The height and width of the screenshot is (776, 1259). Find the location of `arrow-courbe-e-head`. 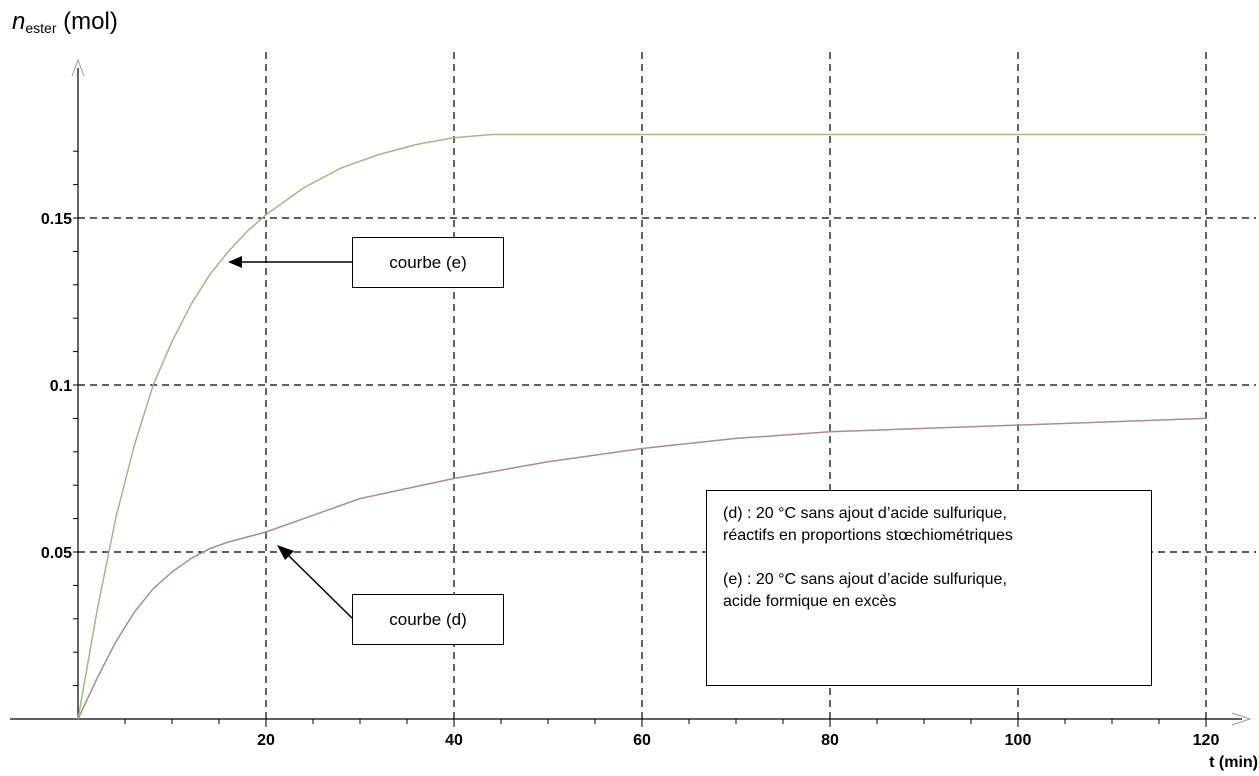

arrow-courbe-e-head is located at coordinates (235, 262).